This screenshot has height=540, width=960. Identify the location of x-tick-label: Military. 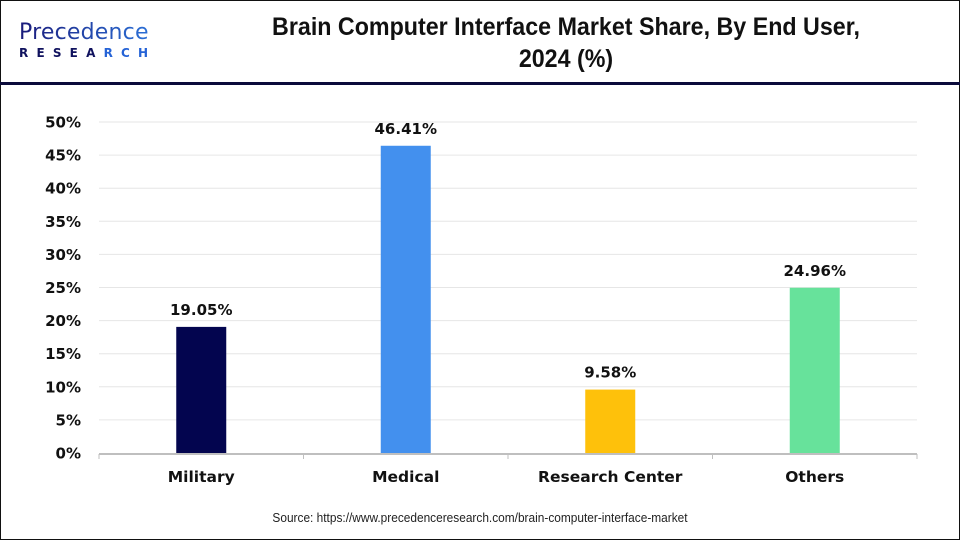
(201, 477).